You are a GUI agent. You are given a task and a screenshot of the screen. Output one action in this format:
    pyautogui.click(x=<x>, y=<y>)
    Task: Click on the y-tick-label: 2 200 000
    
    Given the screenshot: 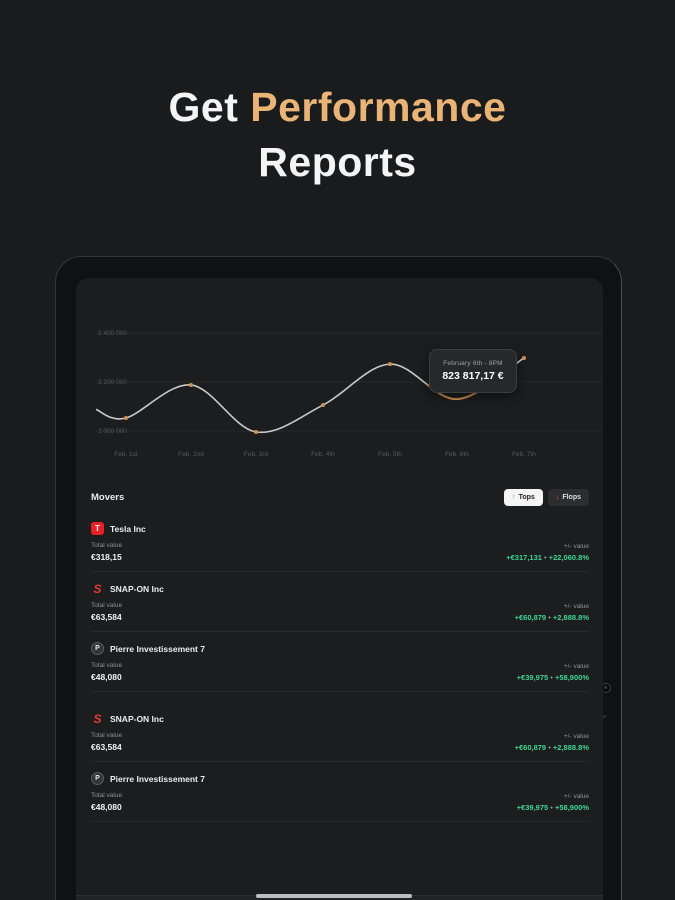 What is the action you would take?
    pyautogui.click(x=112, y=382)
    